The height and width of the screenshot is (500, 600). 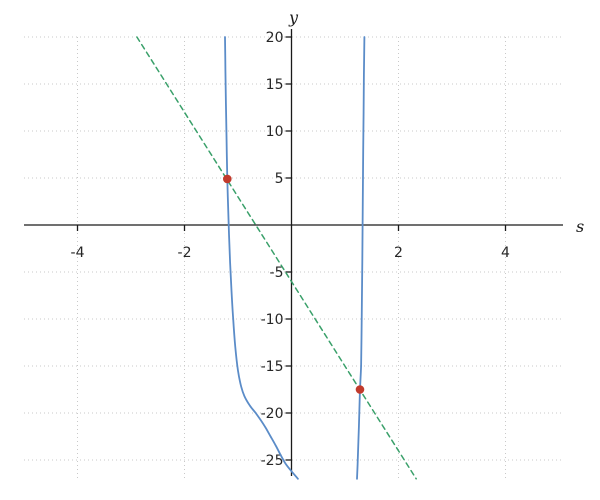 I want to click on y-axis-label: y, so click(x=293, y=17).